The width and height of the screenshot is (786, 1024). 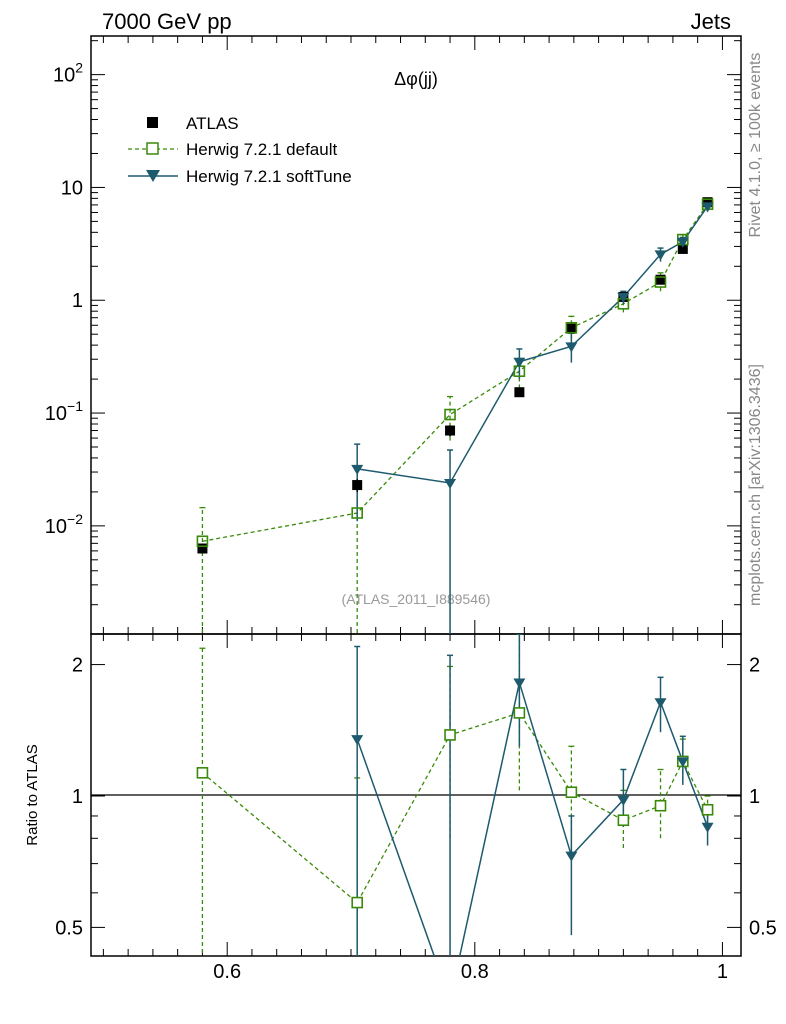 What do you see at coordinates (212, 123) in the screenshot?
I see `legend-label-atlas: ATLAS` at bounding box center [212, 123].